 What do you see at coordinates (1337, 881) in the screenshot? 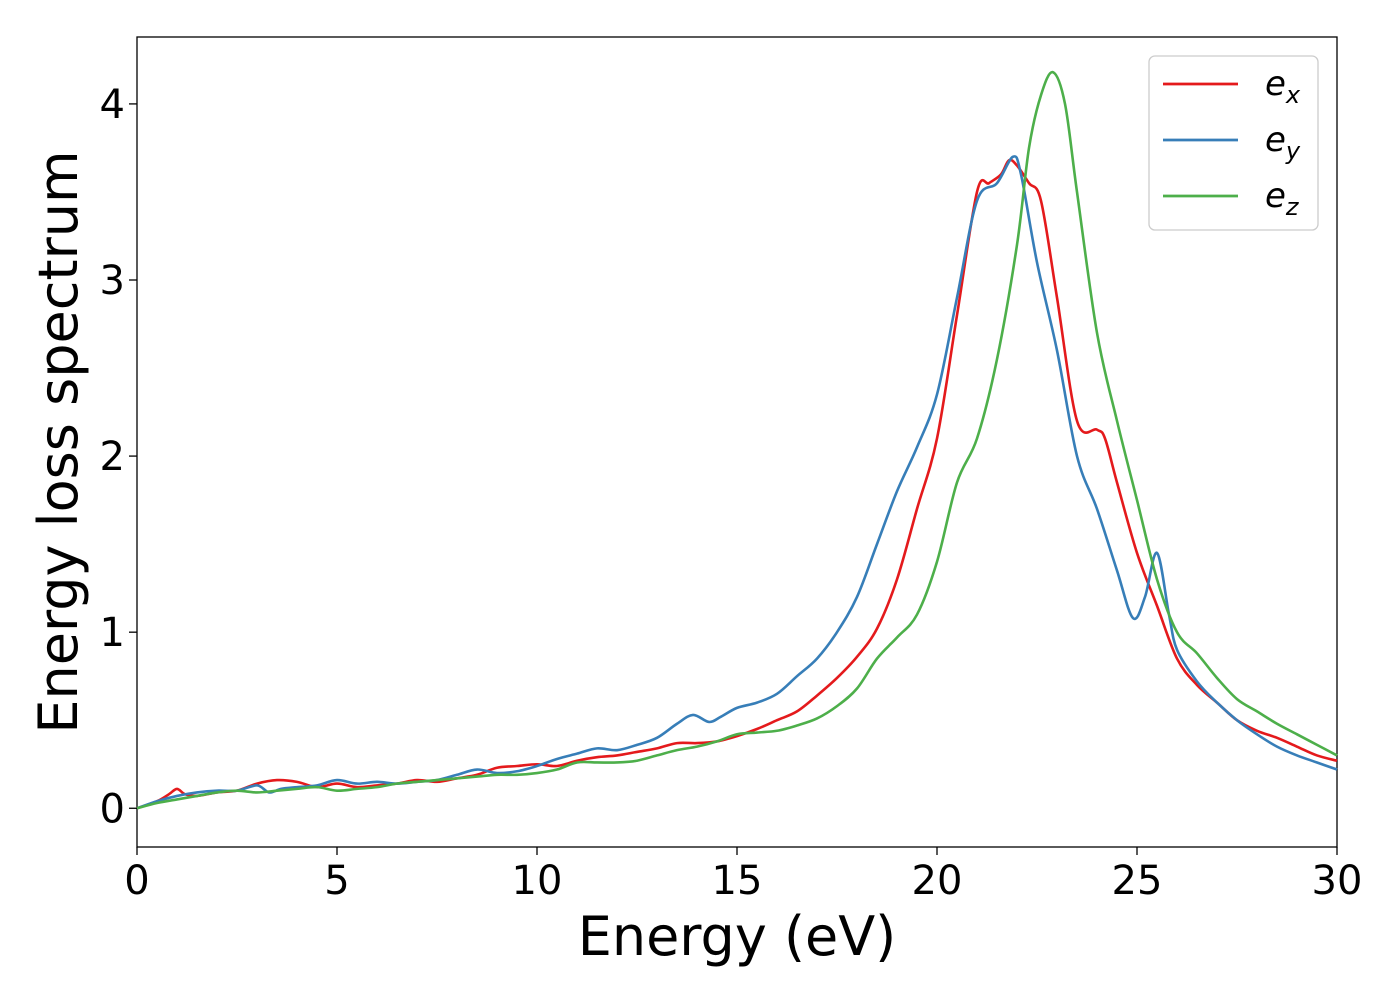
I see `x-tick-label: 30` at bounding box center [1337, 881].